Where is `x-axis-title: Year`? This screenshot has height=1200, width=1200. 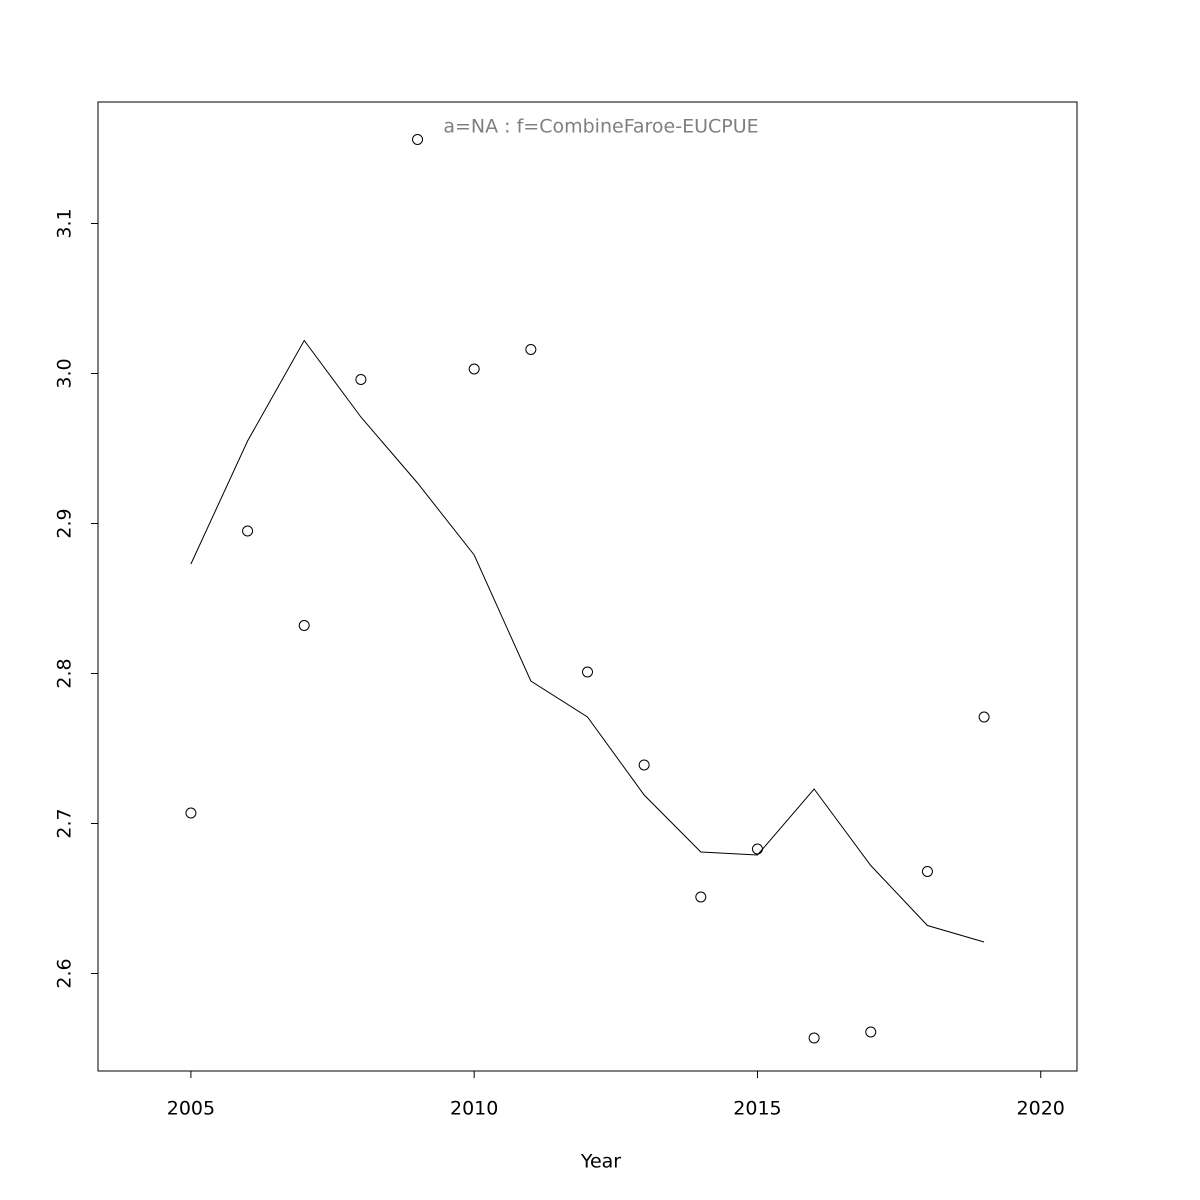
x-axis-title: Year is located at coordinates (600, 1162).